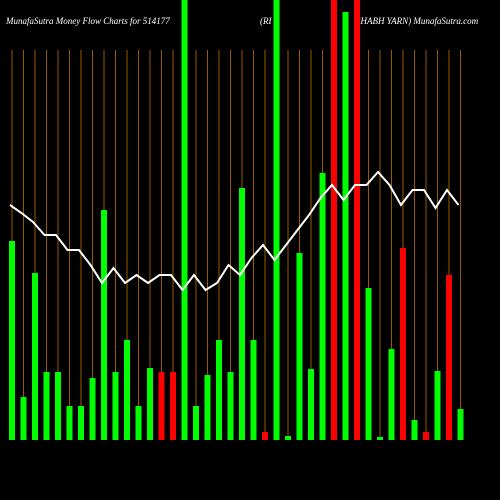 The height and width of the screenshot is (500, 500). Describe the element at coordinates (266, 21) in the screenshot. I see `chart-title: (RI` at that location.